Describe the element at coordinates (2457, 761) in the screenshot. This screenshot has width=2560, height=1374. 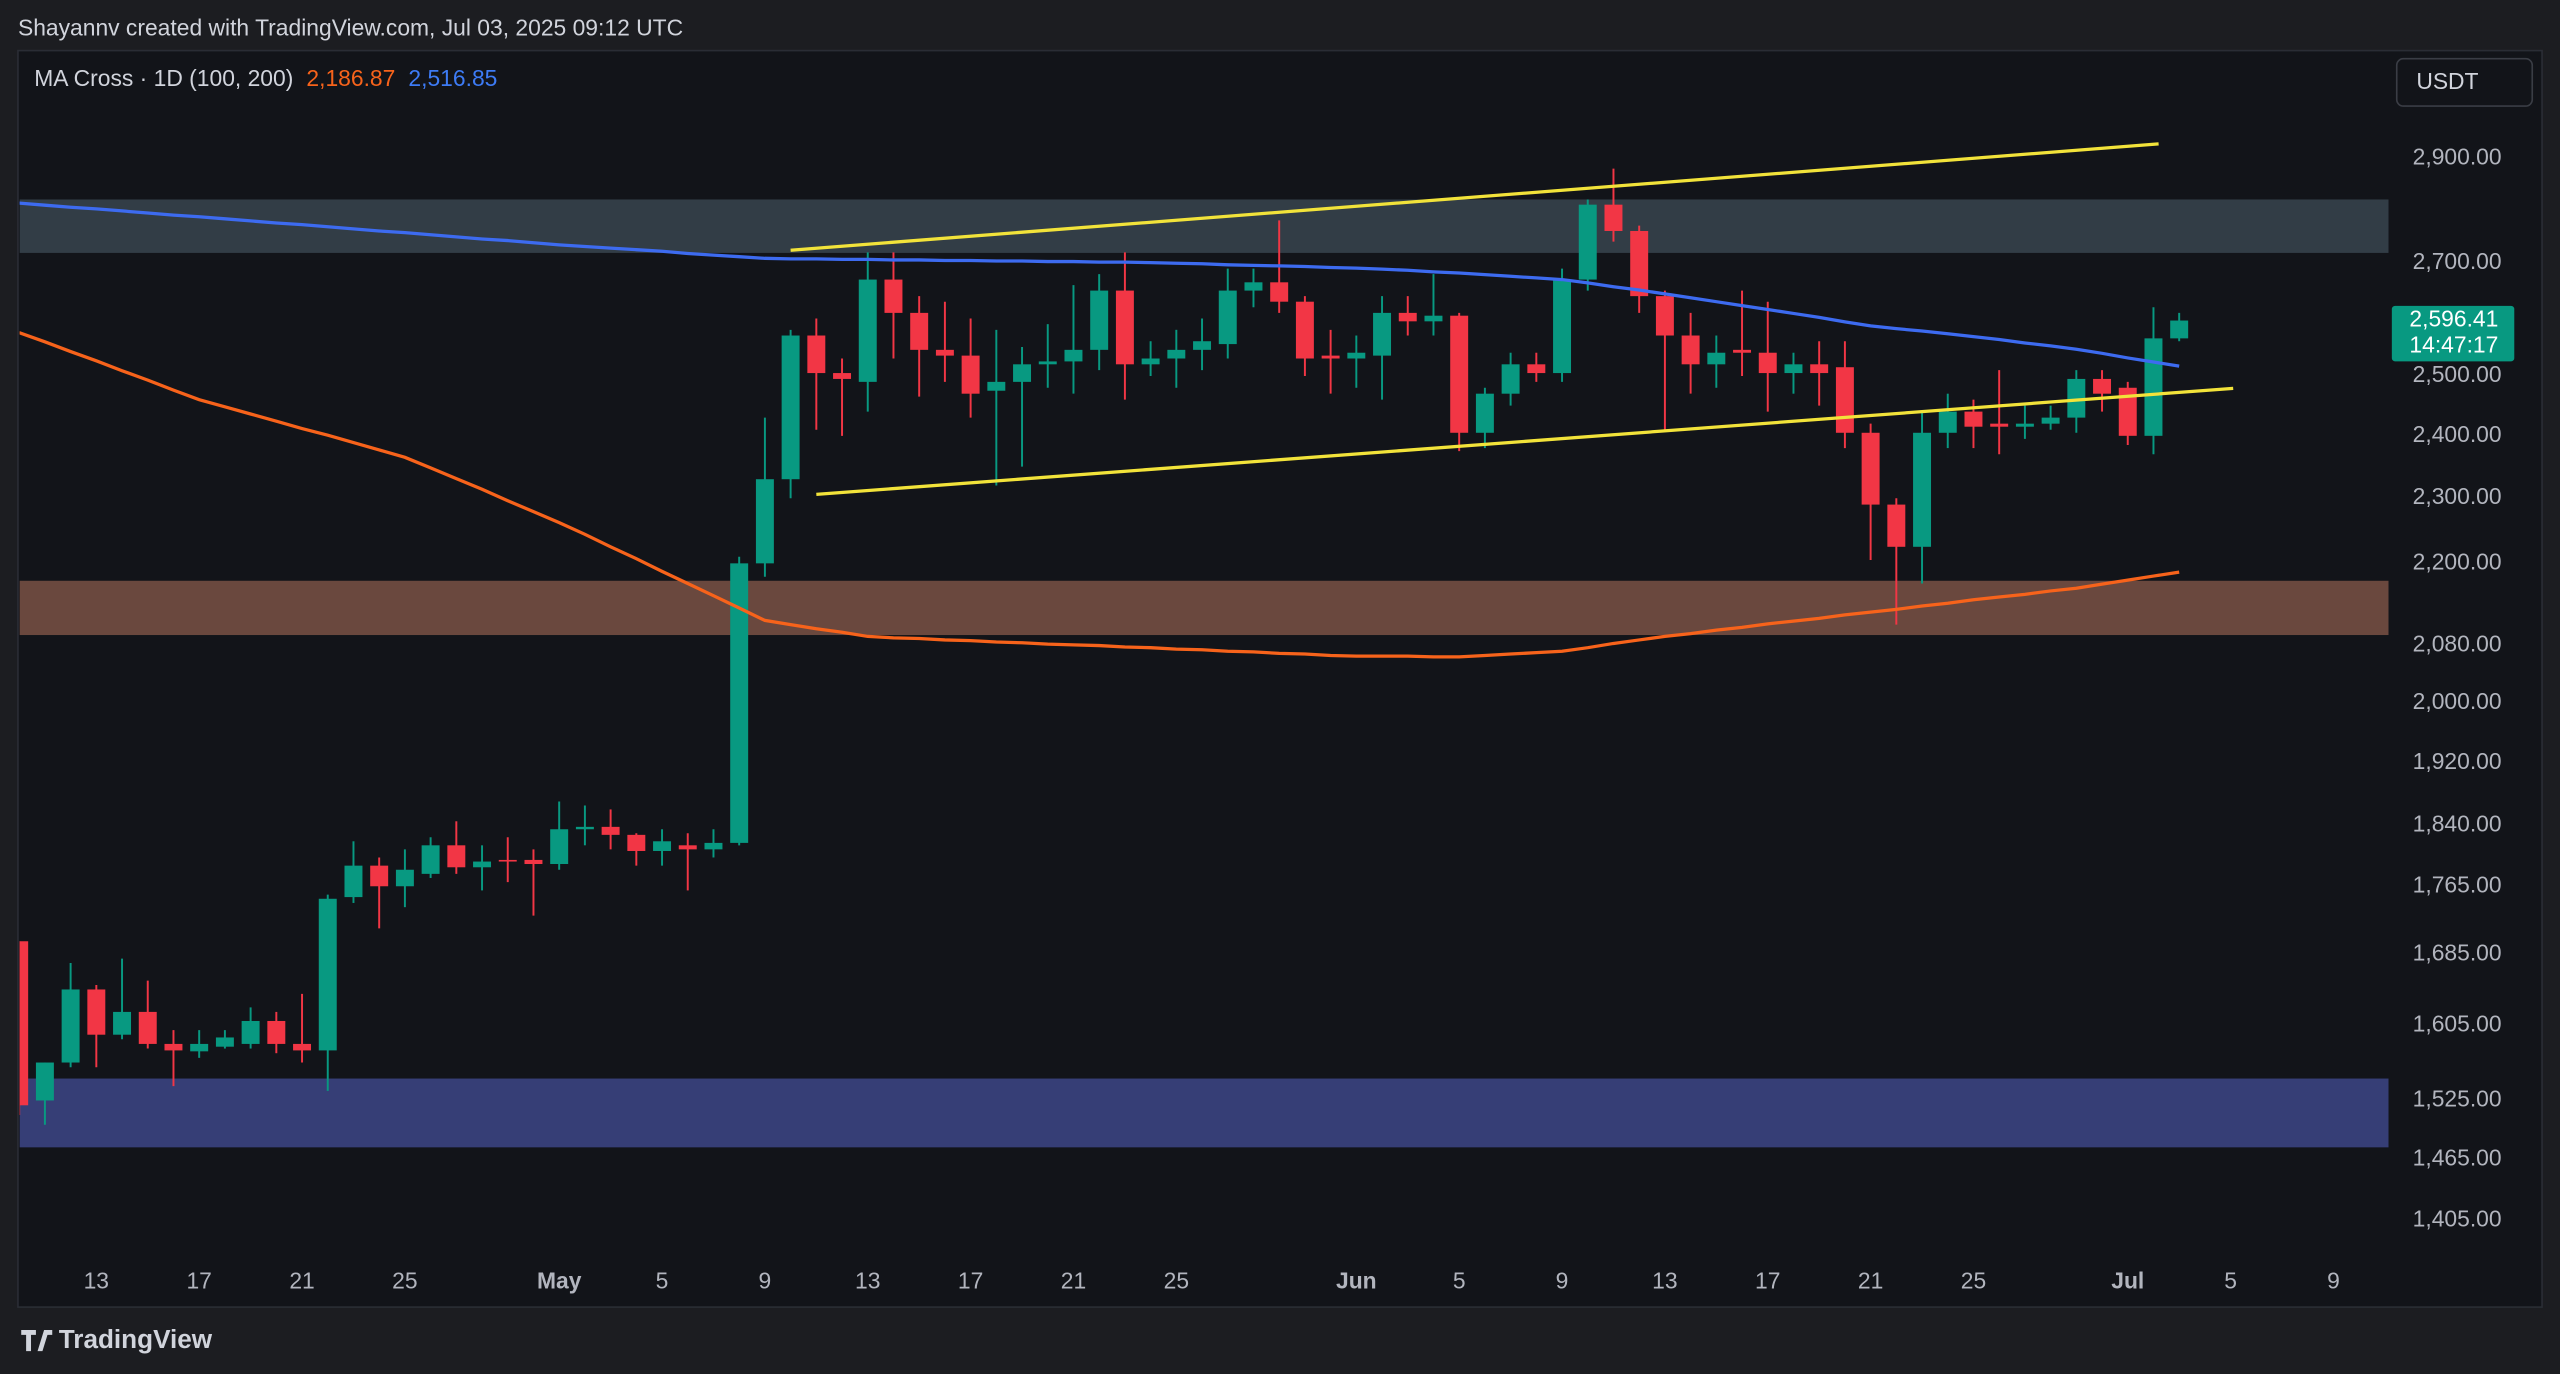
I see `y-tick-label: 1,920.00` at that location.